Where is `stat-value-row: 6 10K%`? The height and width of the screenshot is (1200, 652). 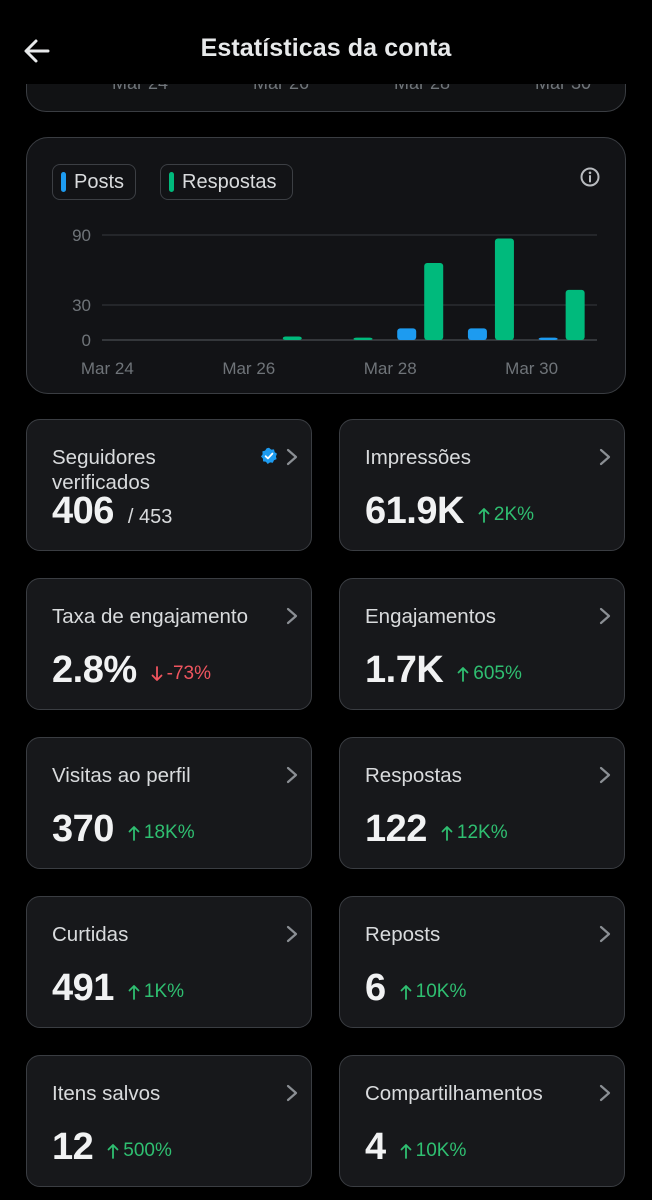
stat-value-row: 6 10K% is located at coordinates (415, 988).